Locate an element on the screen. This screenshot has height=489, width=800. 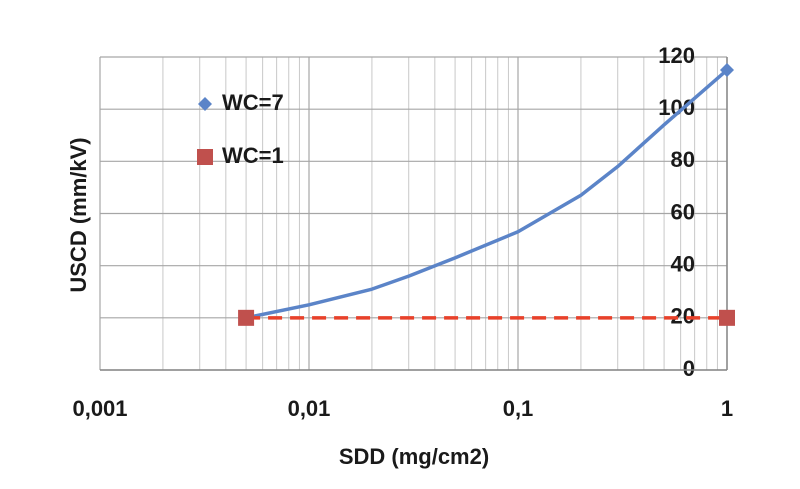
y-tick-label: 60 is located at coordinates (683, 211).